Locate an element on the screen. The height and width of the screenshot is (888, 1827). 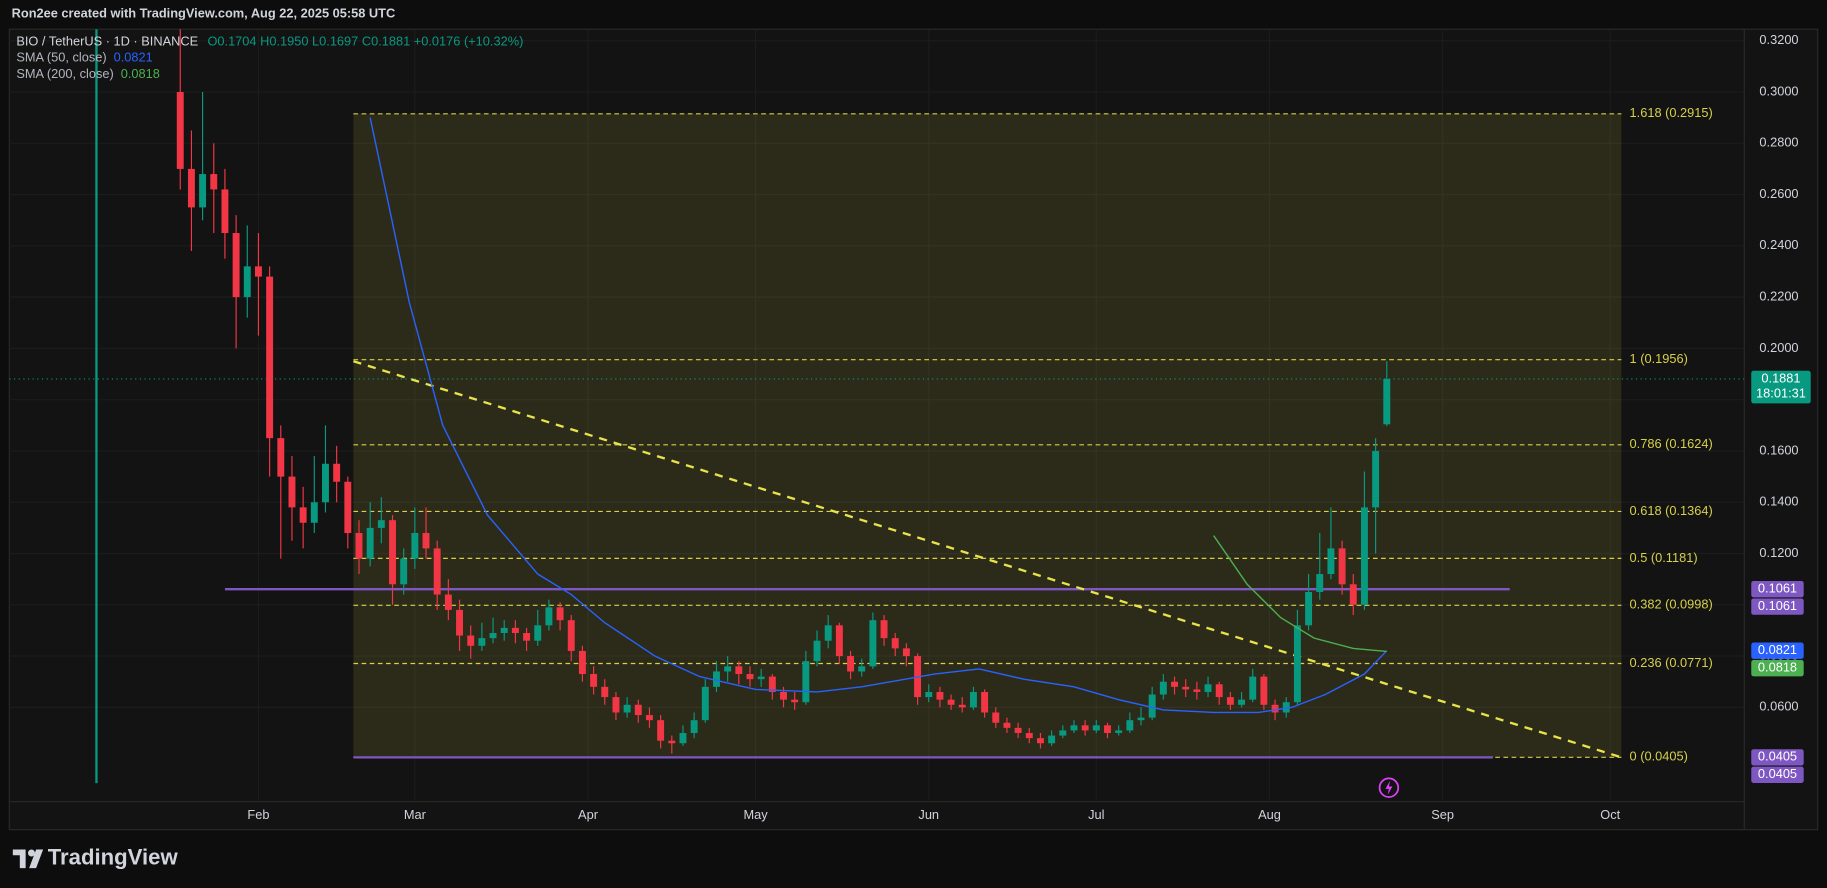
price-label: 0.0405 is located at coordinates (1777, 756).